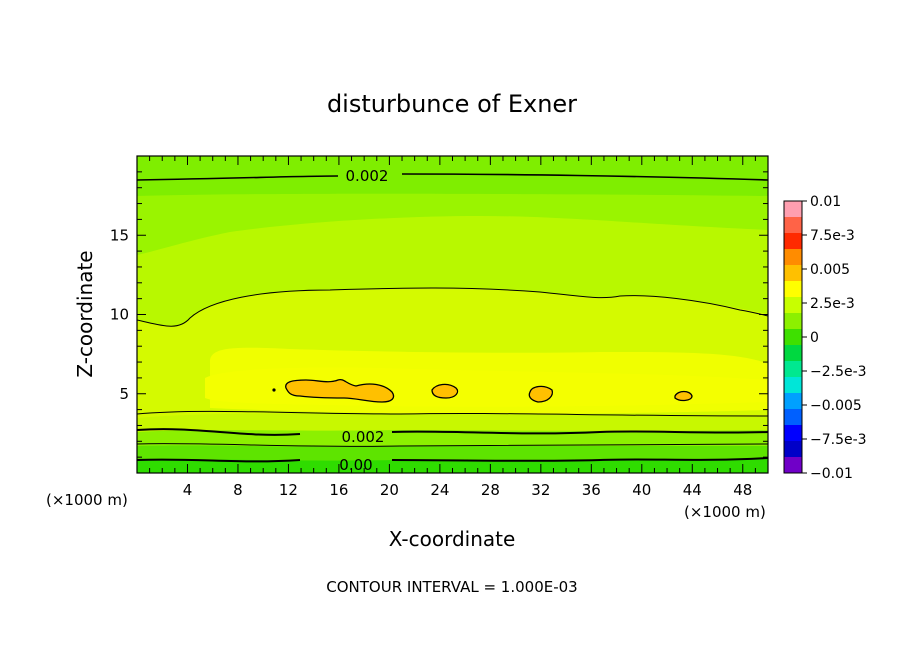  Describe the element at coordinates (831, 474) in the screenshot. I see `colorbar-label: −0.01` at that location.